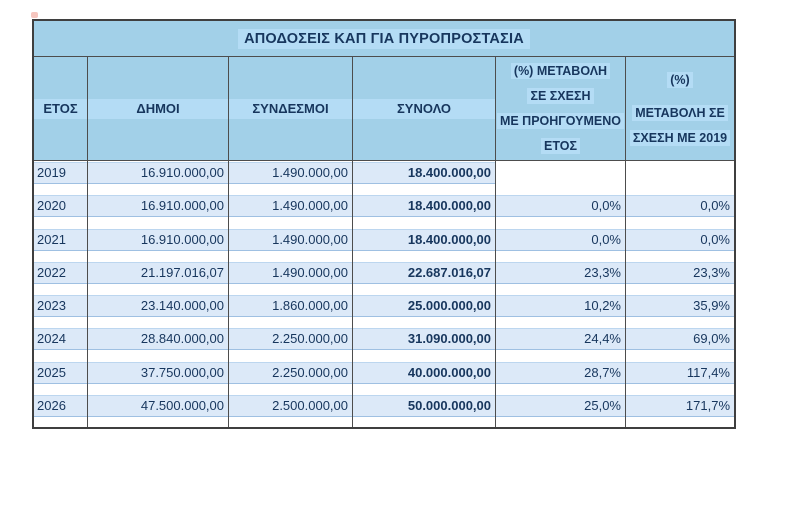 This screenshot has width=790, height=512. I want to click on cell-pct-prev: 24,4%, so click(561, 344).